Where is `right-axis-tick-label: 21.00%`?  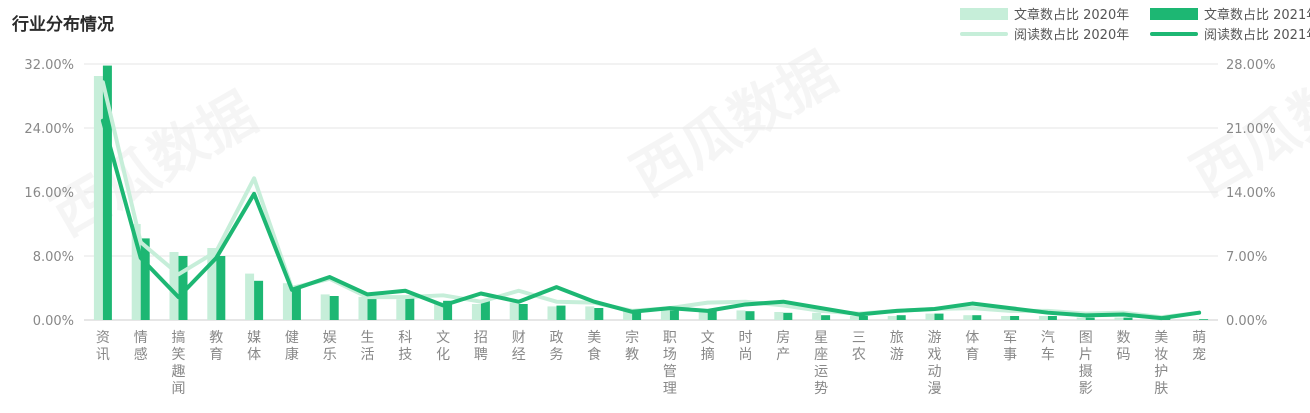
right-axis-tick-label: 21.00% is located at coordinates (1251, 129).